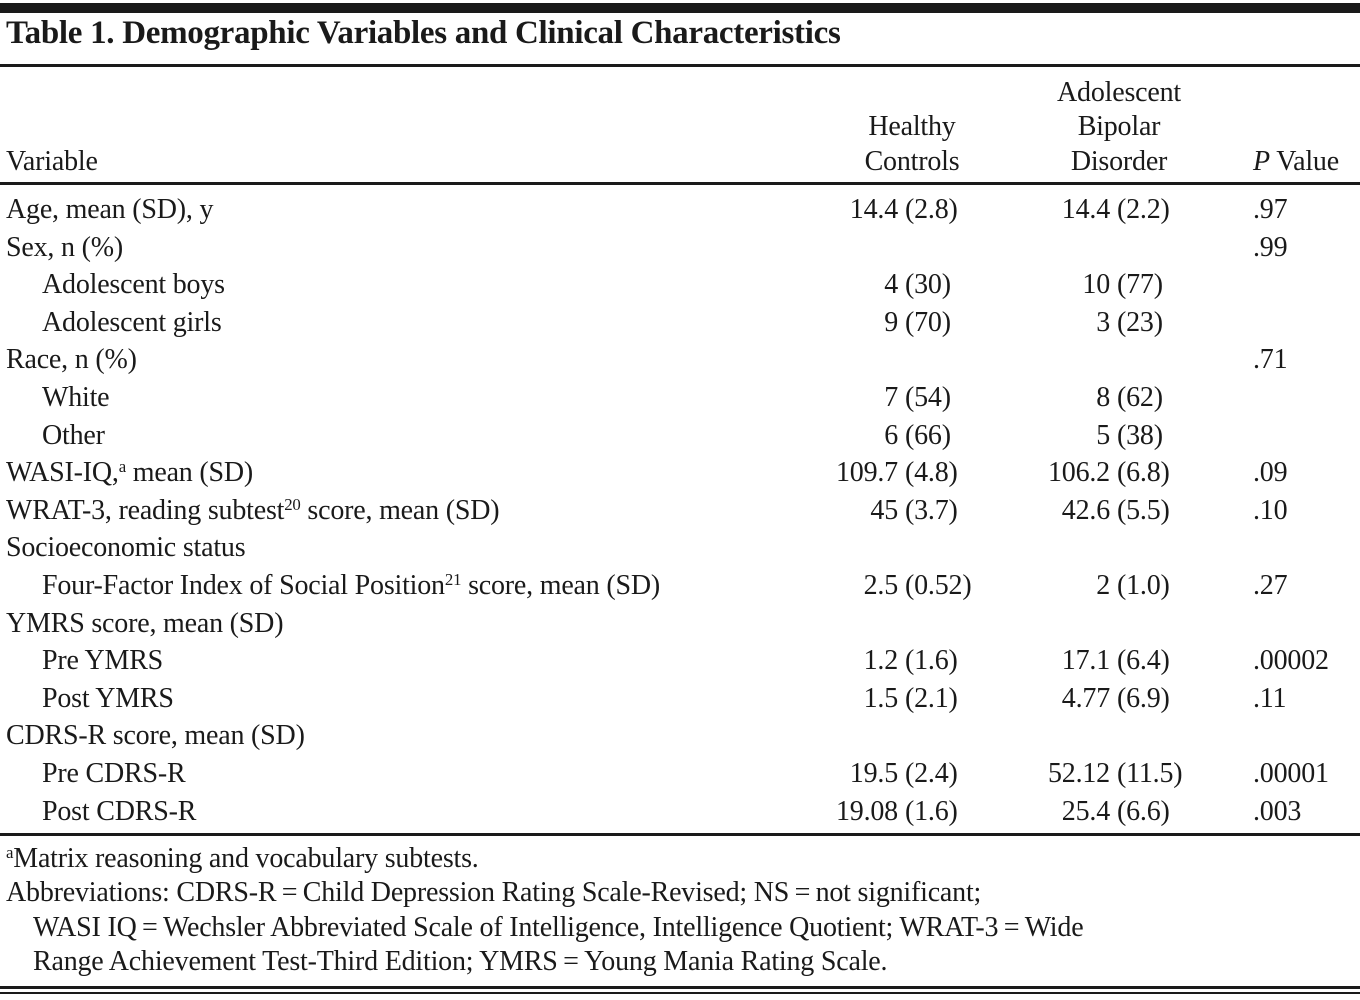 Image resolution: width=1360 pixels, height=1000 pixels. Describe the element at coordinates (119, 811) in the screenshot. I see `row-label: Post CDRS-R` at that location.